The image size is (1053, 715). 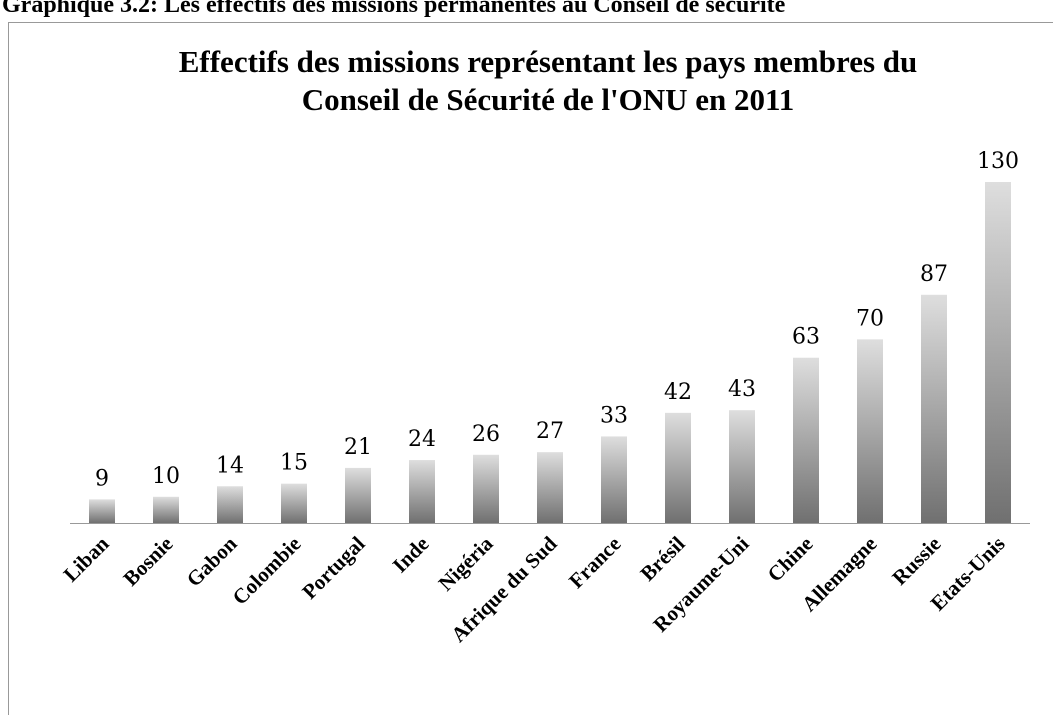 I want to click on data-label: 21, so click(x=358, y=447).